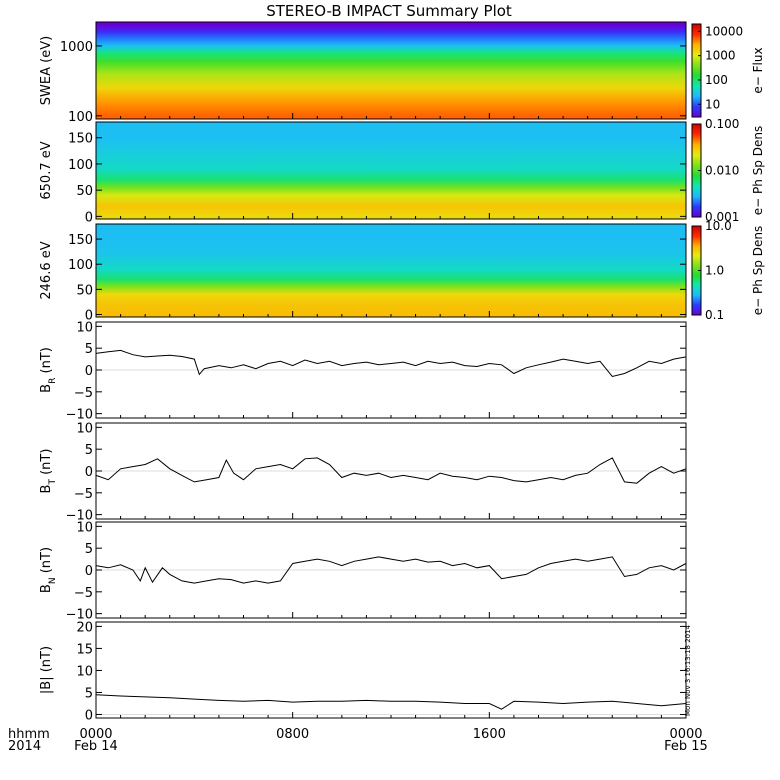  What do you see at coordinates (24, 746) in the screenshot?
I see `time-axis-year: 2014` at bounding box center [24, 746].